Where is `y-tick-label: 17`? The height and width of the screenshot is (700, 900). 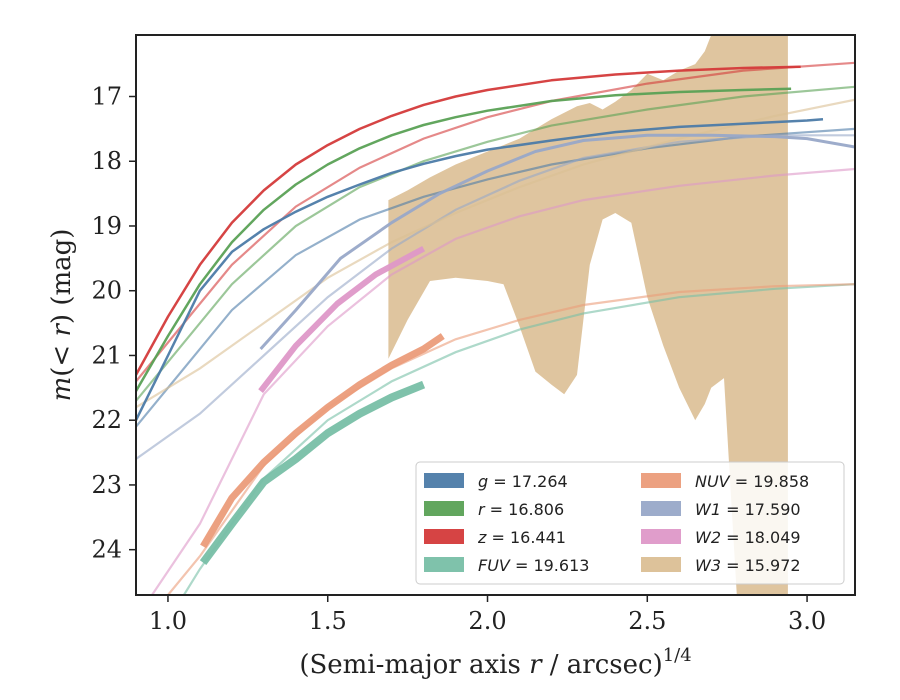 y-tick-label: 17 is located at coordinates (106, 97).